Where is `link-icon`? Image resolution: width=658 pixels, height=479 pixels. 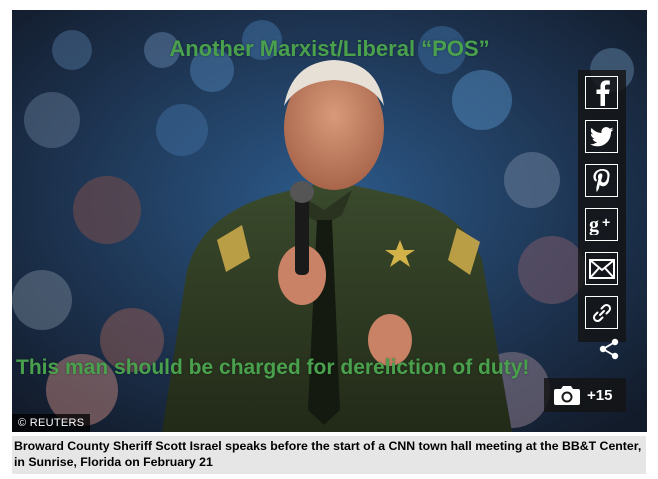 link-icon is located at coordinates (601, 312).